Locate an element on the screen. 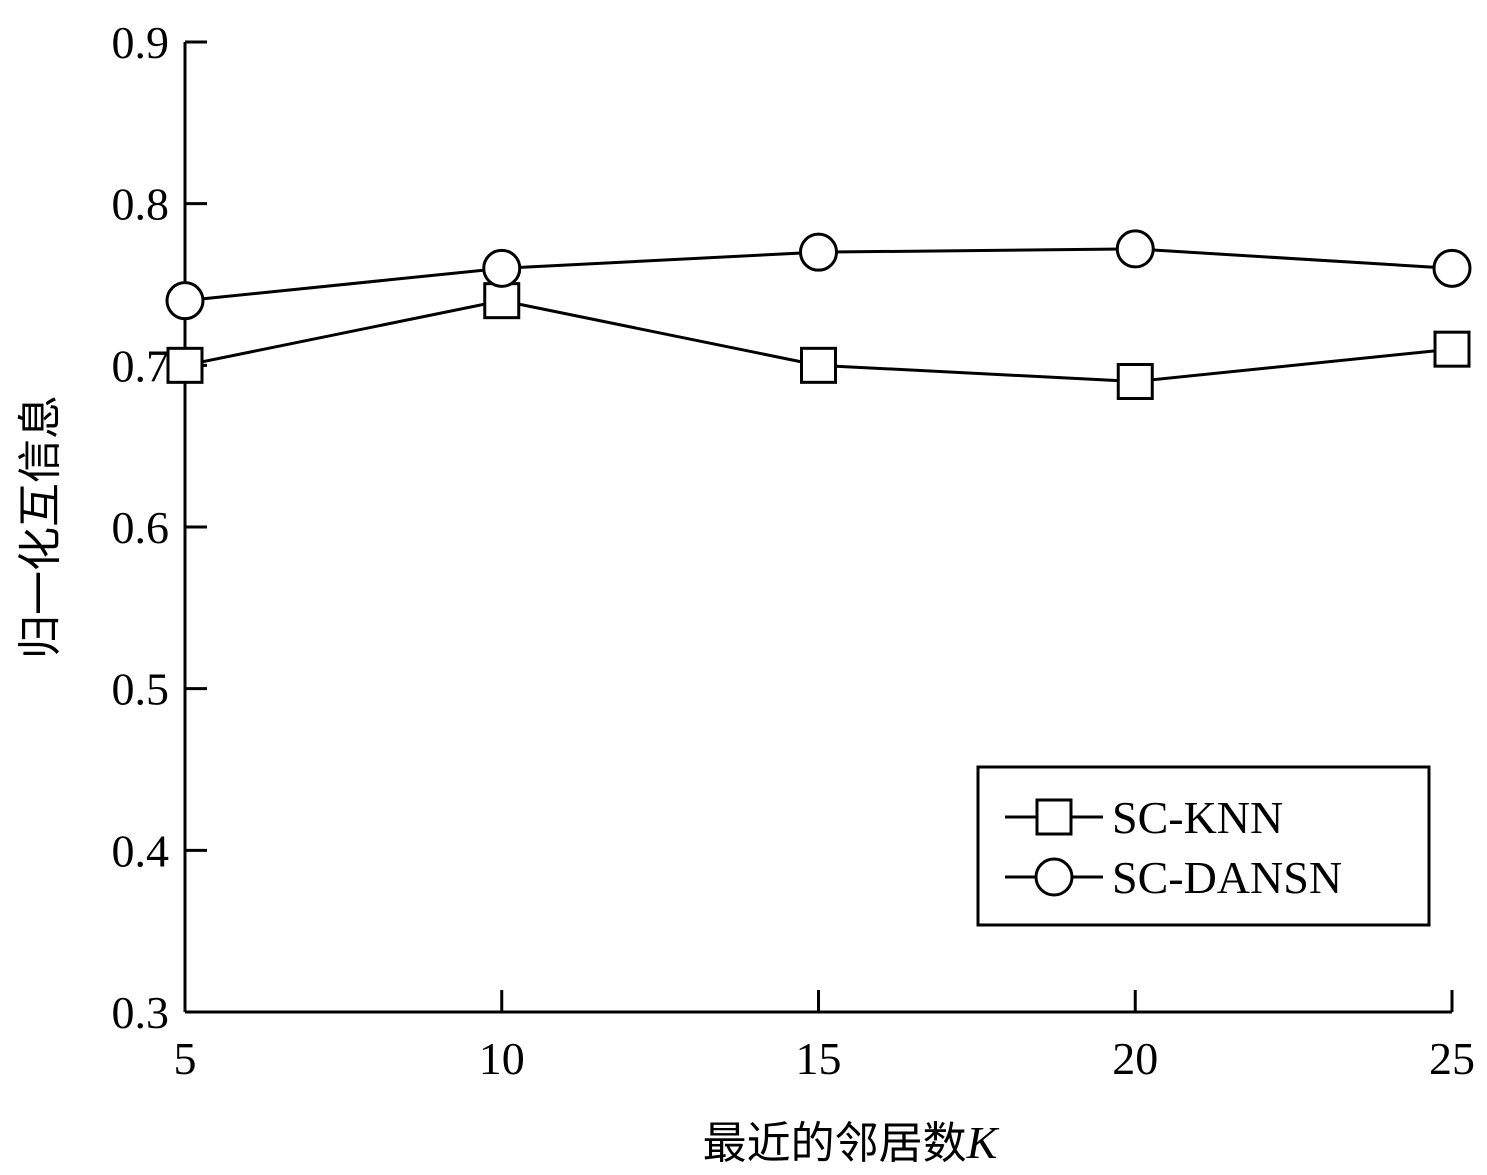 The height and width of the screenshot is (1175, 1487). y-tick-label: 0.8 is located at coordinates (141, 204).